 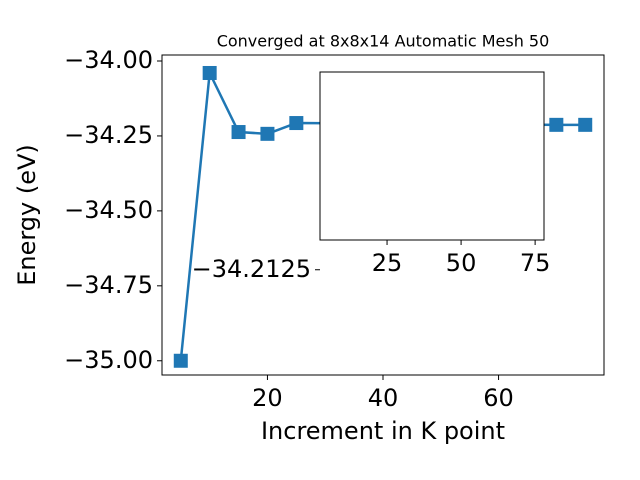 What do you see at coordinates (108, 60) in the screenshot?
I see `y-tick-label: −34.00` at bounding box center [108, 60].